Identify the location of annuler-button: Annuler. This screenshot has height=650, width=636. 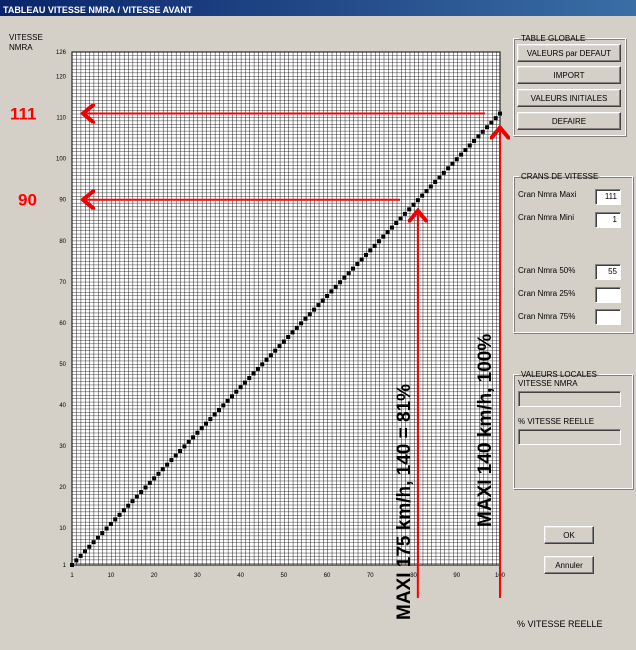
(569, 565).